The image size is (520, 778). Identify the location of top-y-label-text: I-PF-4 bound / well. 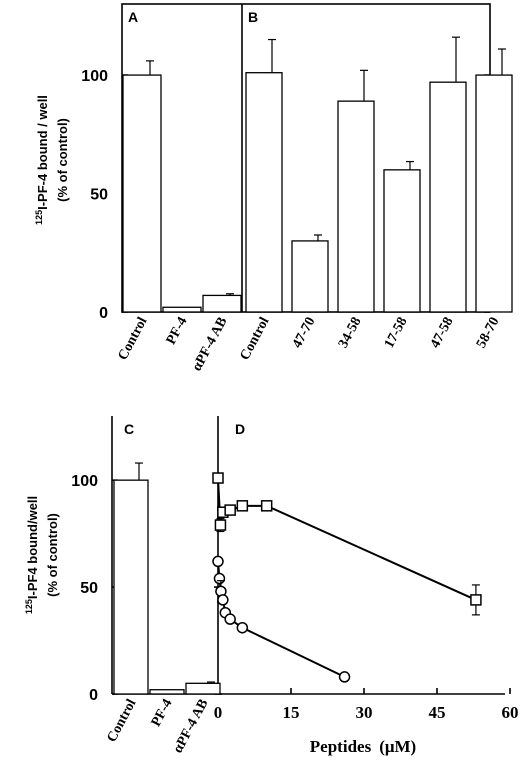
(42, 152).